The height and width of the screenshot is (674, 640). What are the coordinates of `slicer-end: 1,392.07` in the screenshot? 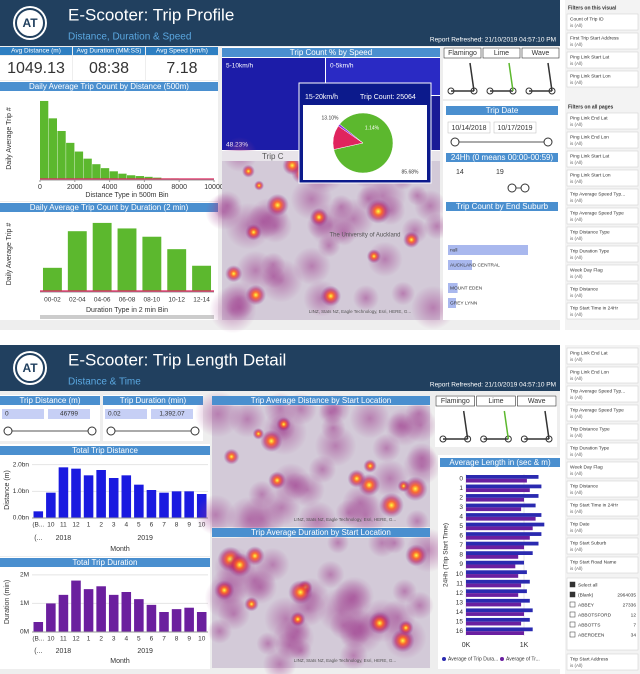 It's located at (172, 414).